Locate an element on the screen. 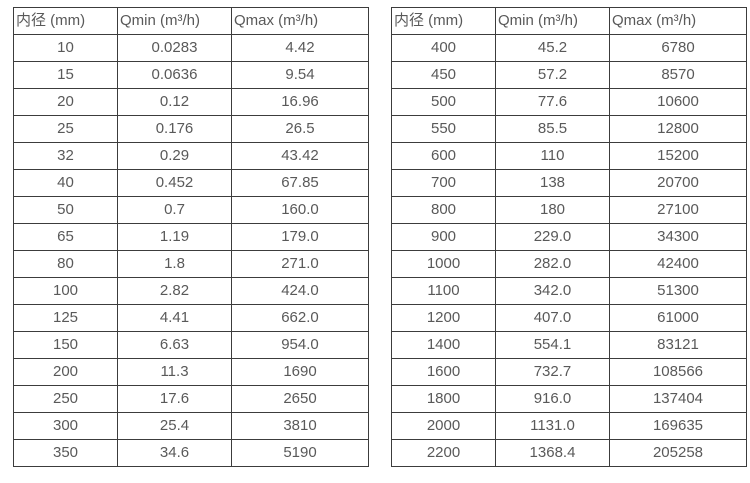 This screenshot has height=483, width=750. table-row: 20 0.12 16.96 is located at coordinates (191, 102).